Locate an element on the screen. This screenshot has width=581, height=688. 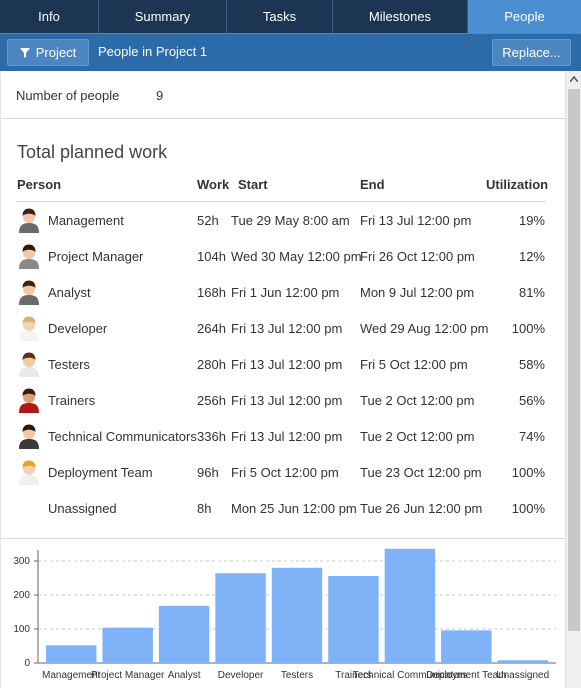
tab-info: Info is located at coordinates (49, 16).